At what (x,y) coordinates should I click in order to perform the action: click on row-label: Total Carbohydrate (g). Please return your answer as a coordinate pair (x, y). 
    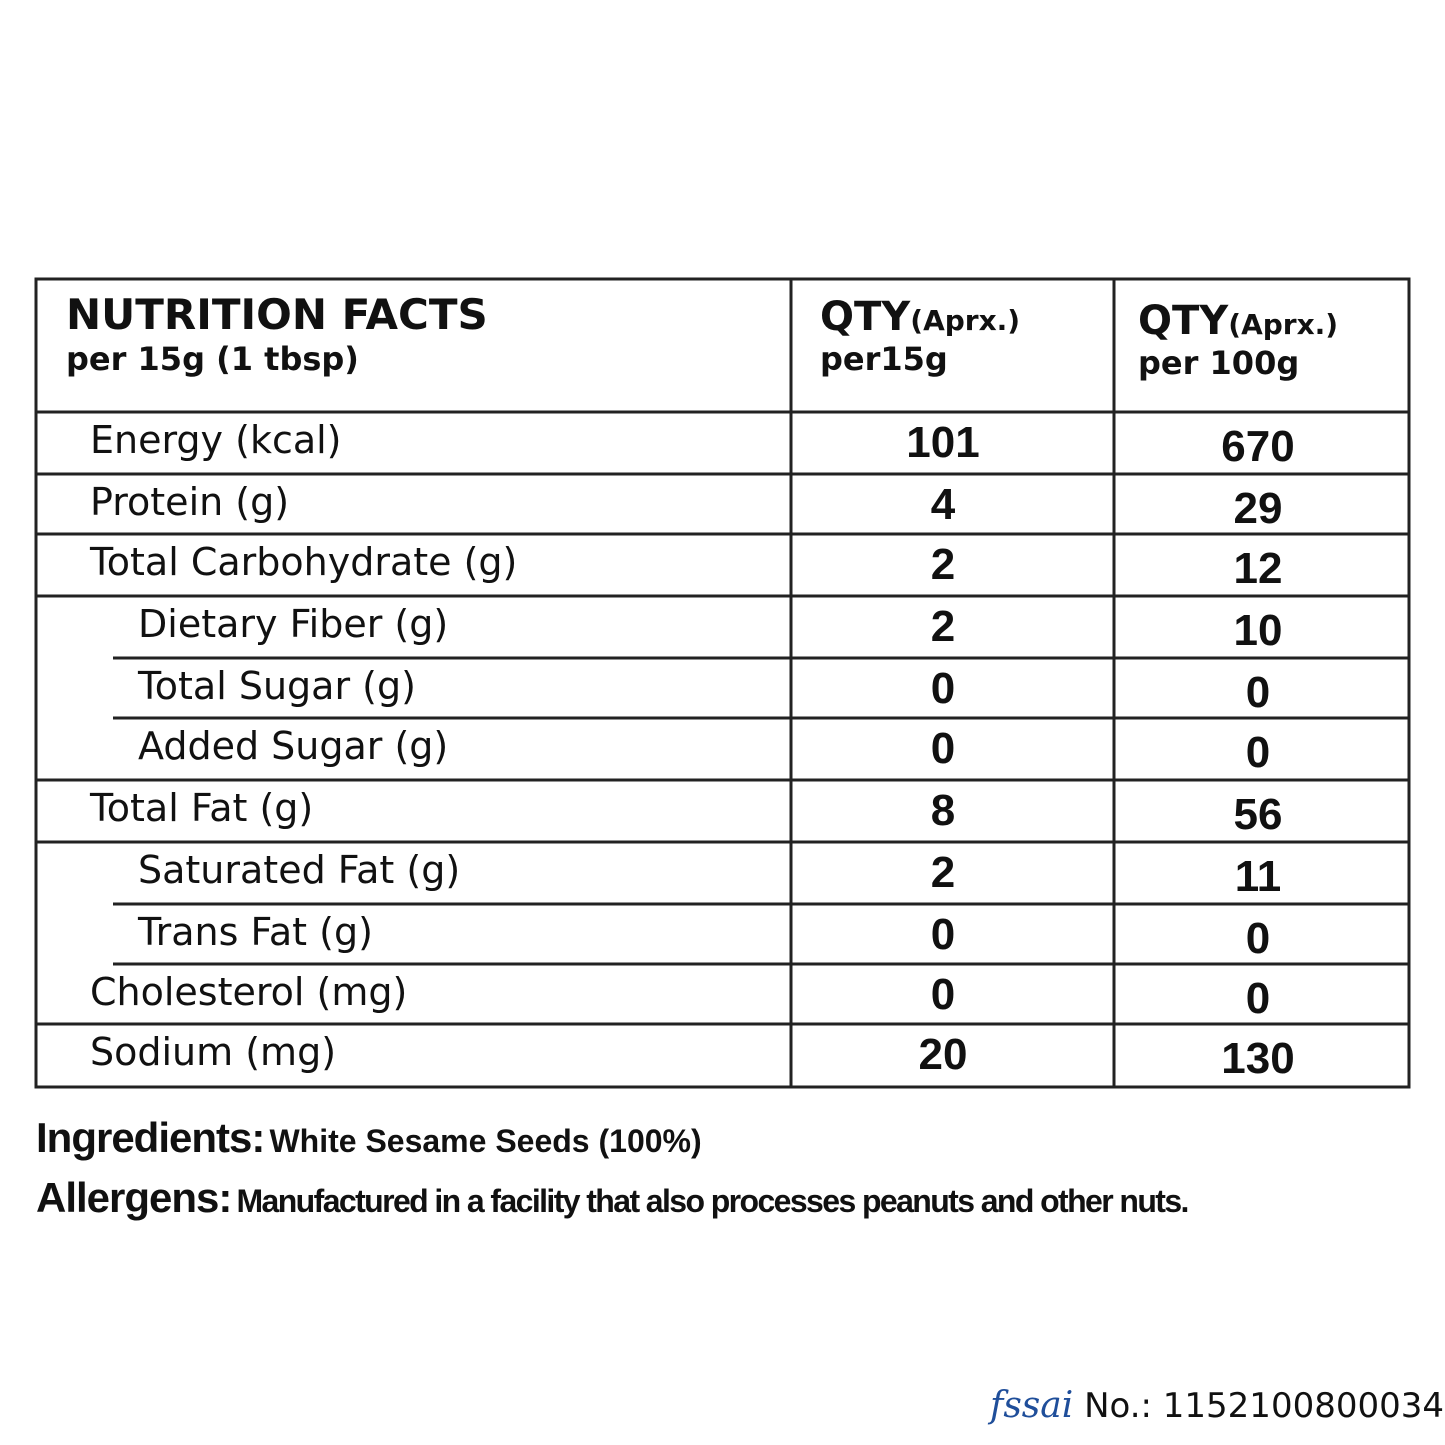
    Looking at the image, I should click on (304, 562).